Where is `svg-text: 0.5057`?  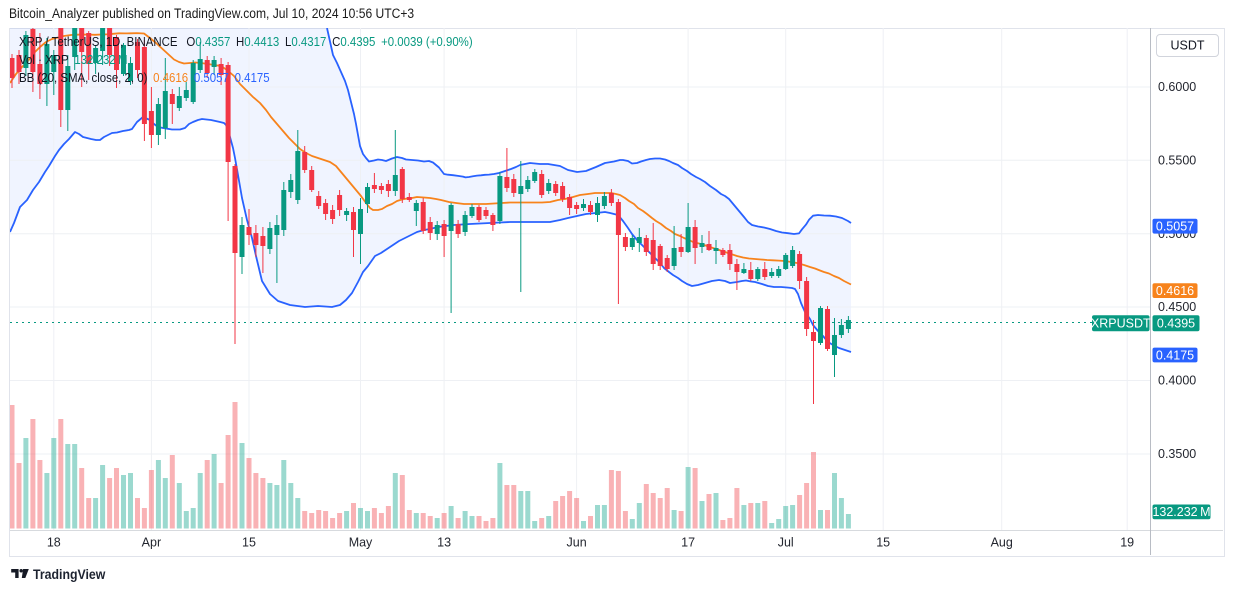
svg-text: 0.5057 is located at coordinates (1175, 227).